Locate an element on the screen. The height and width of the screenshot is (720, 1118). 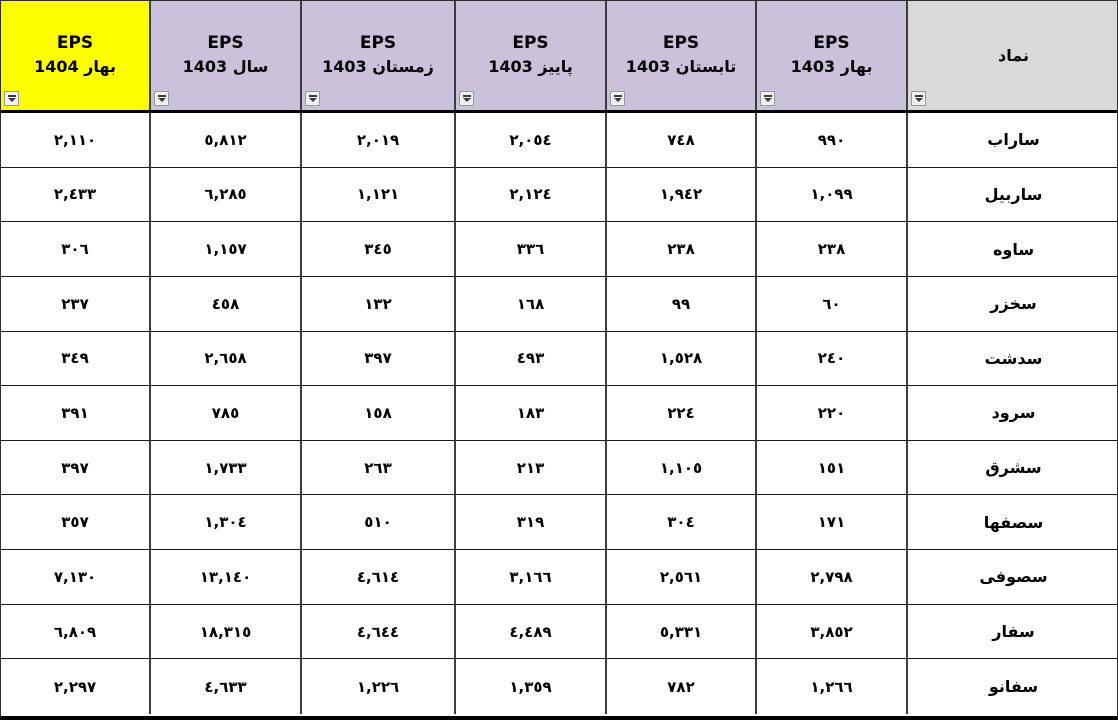
eps-value-cell: ٧٨٥ is located at coordinates (226, 413).